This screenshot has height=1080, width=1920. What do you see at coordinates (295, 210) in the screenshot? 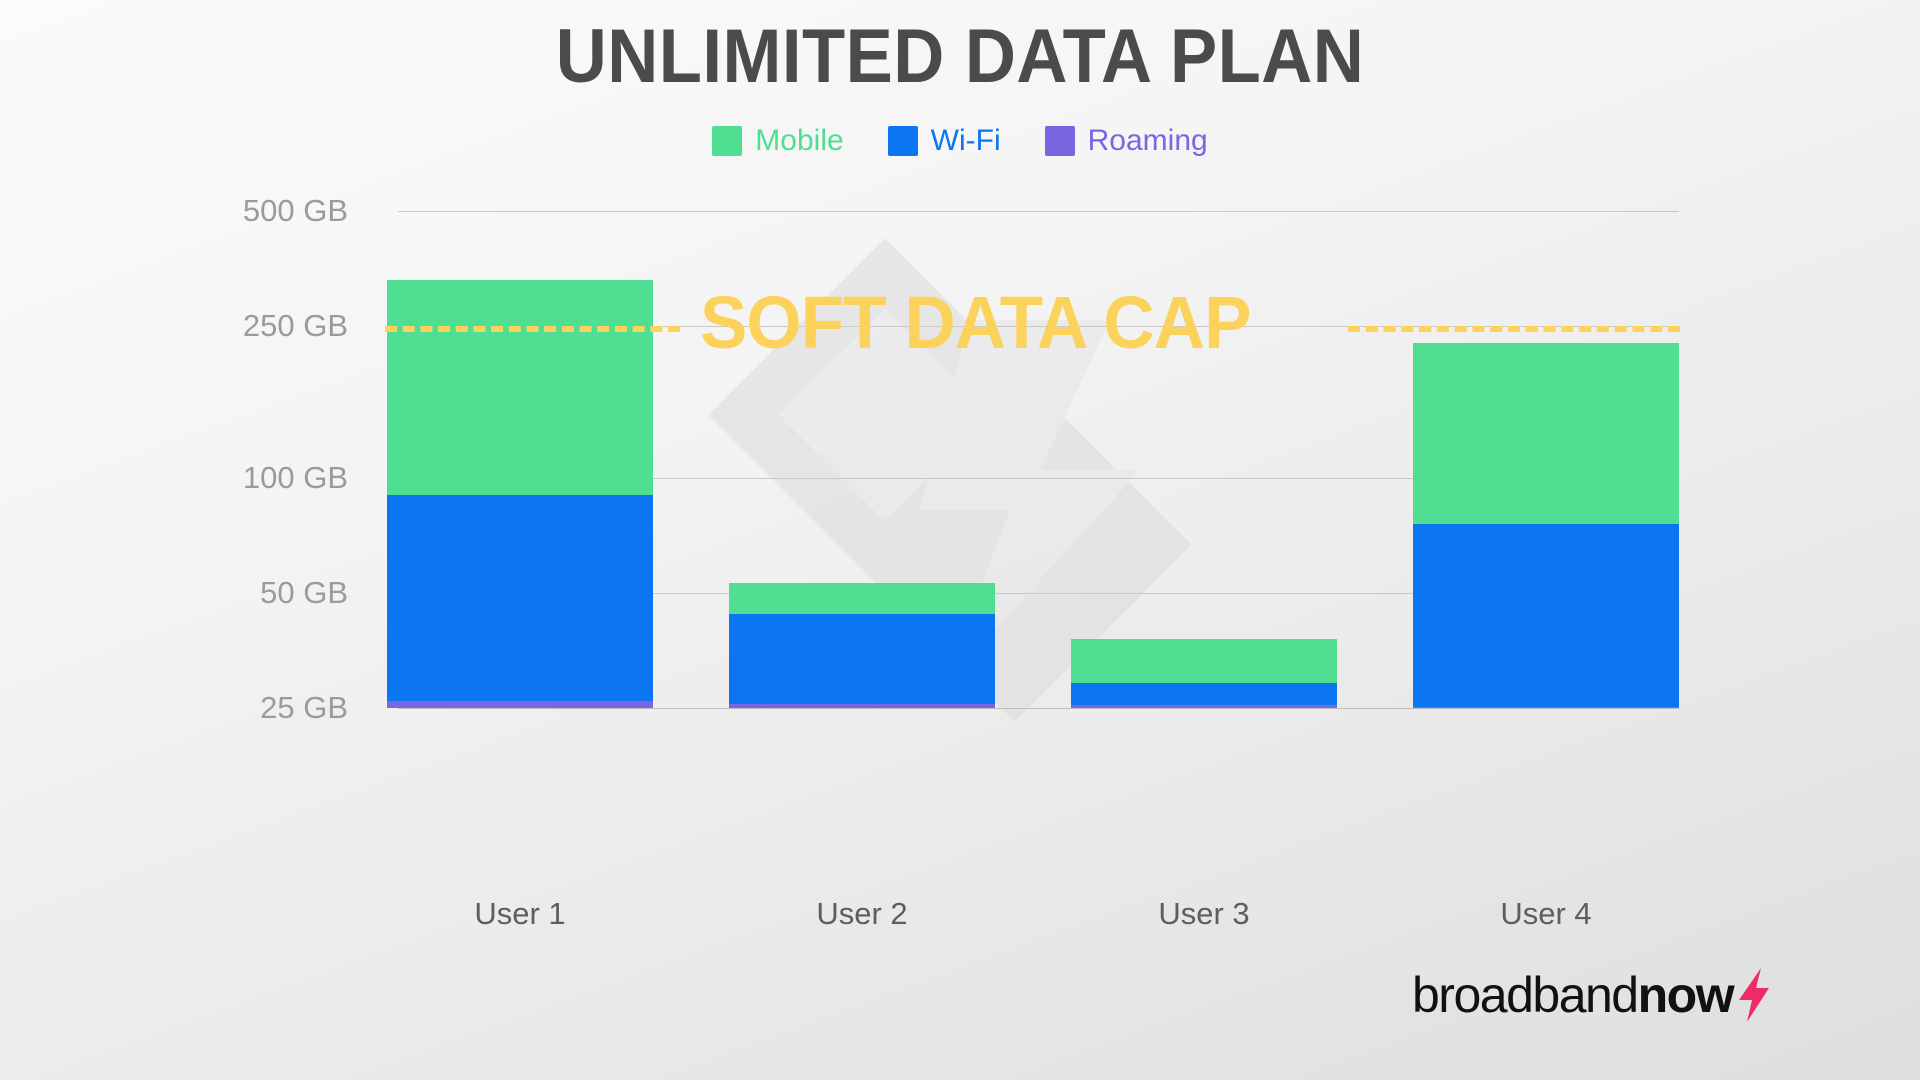
I see `y-axis-tick-label: 500 GB` at bounding box center [295, 210].